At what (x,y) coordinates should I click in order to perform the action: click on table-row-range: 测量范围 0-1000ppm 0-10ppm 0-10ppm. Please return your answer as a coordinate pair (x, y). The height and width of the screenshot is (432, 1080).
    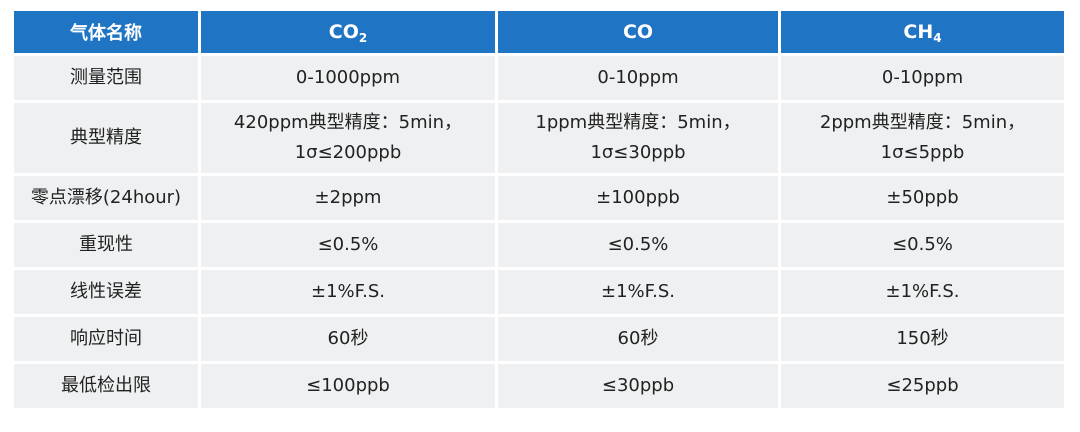
    Looking at the image, I should click on (539, 78).